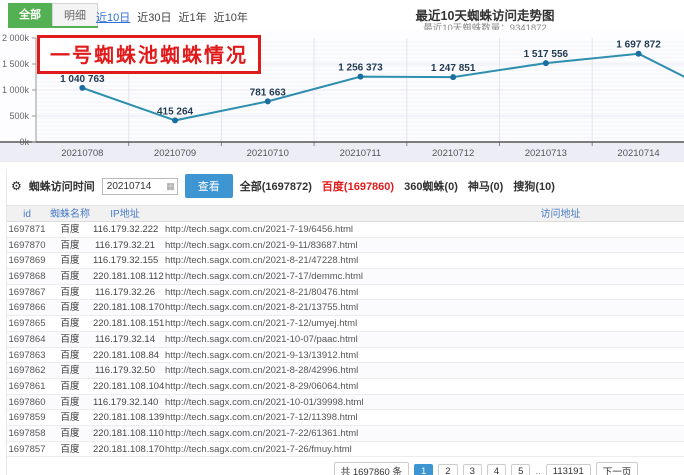 The image size is (684, 475). Describe the element at coordinates (27, 449) in the screenshot. I see `cell-id: 1697857` at that location.